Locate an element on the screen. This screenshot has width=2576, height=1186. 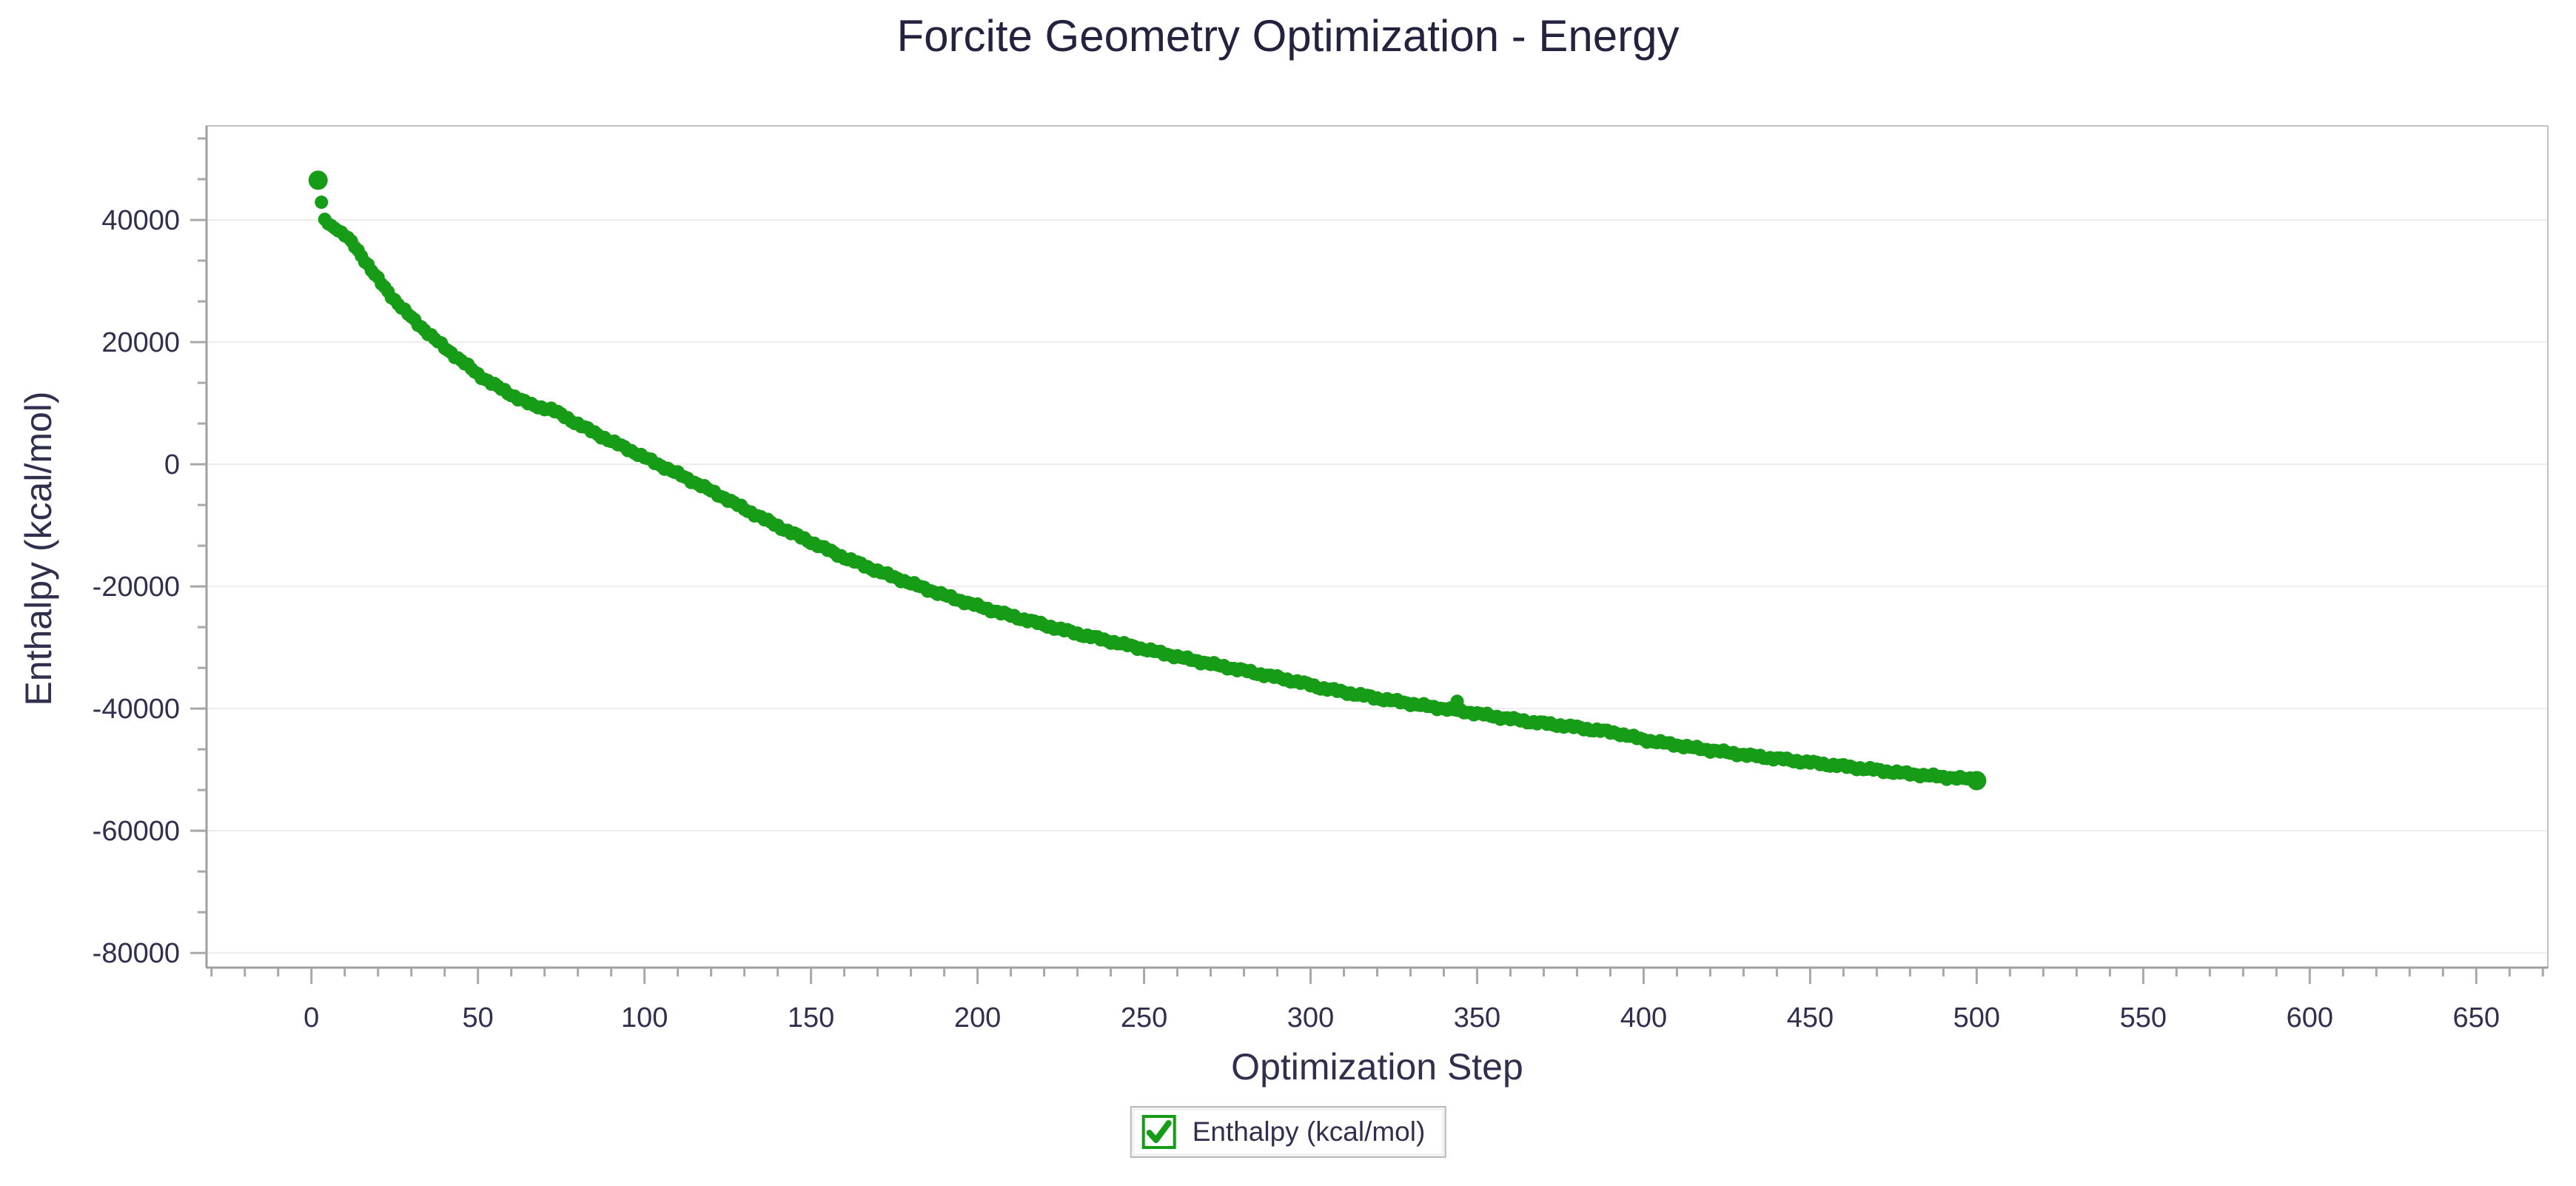
svg-text: 300 is located at coordinates (1310, 1018).